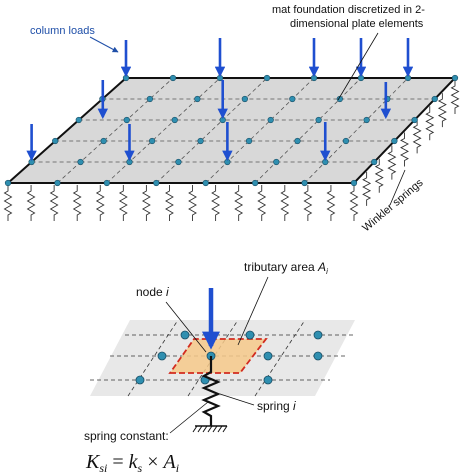 Image resolution: width=463 pixels, height=476 pixels. I want to click on node-leader, so click(186, 327).